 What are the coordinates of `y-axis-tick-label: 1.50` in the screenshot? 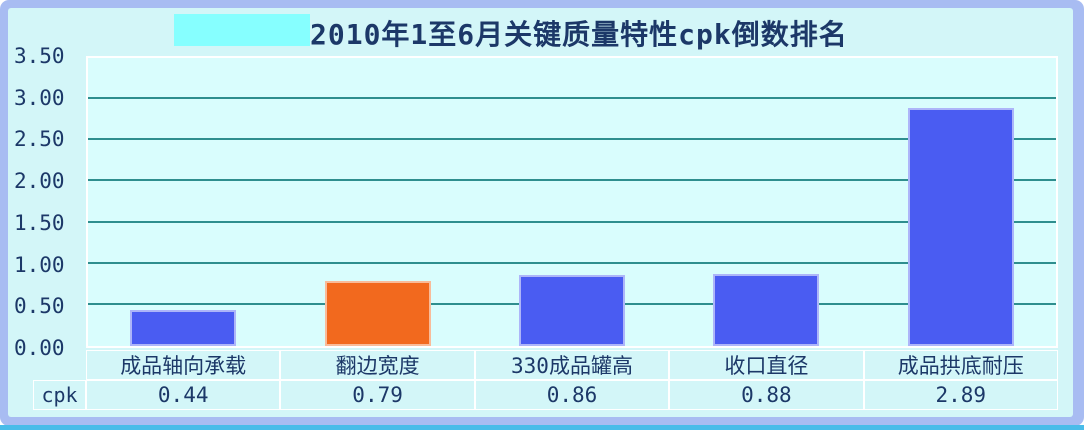 It's located at (39, 222).